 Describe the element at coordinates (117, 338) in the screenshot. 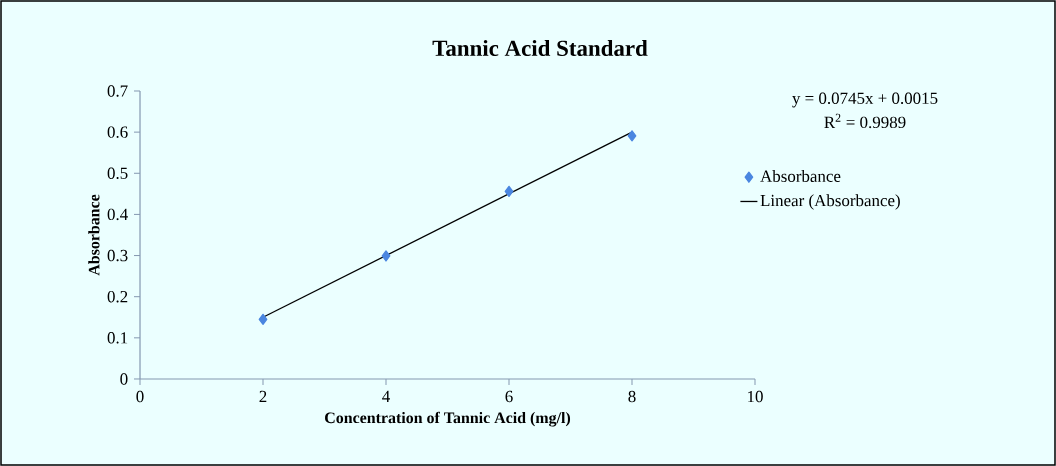

I see `y-tick-label: 0.1` at that location.